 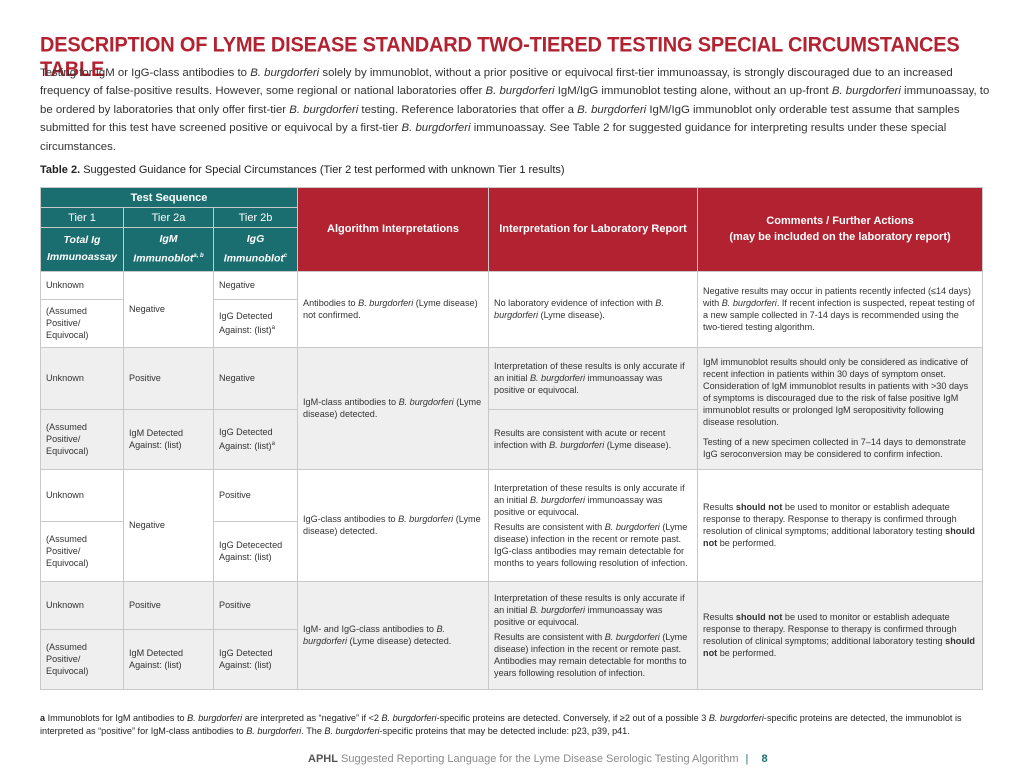 I want to click on header-tier2b-sub: IgG Immunoblotc, so click(x=255, y=249).